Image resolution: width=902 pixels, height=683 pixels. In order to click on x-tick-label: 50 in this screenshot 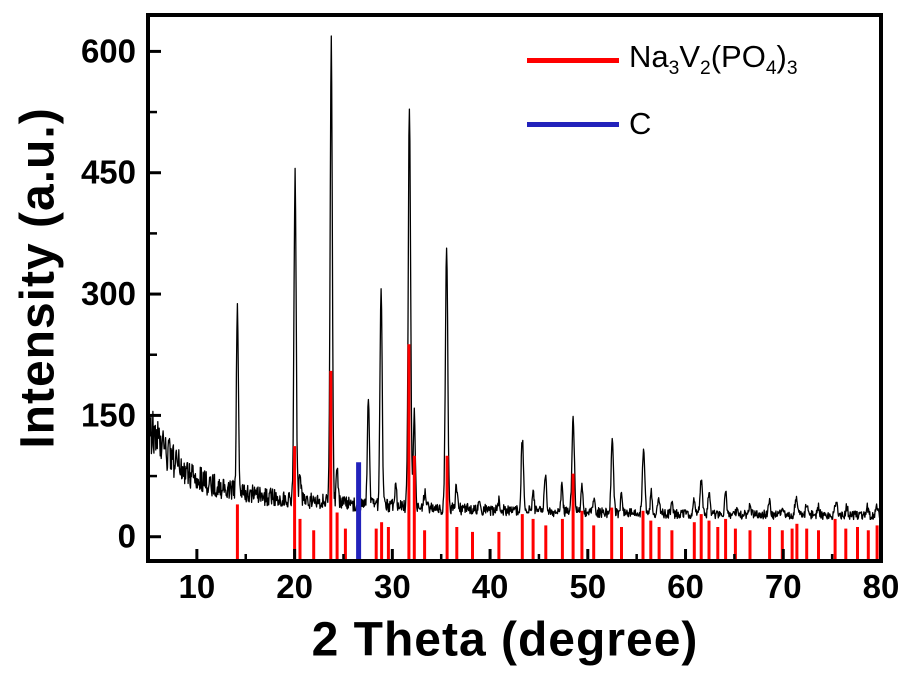, I will do `click(587, 586)`.